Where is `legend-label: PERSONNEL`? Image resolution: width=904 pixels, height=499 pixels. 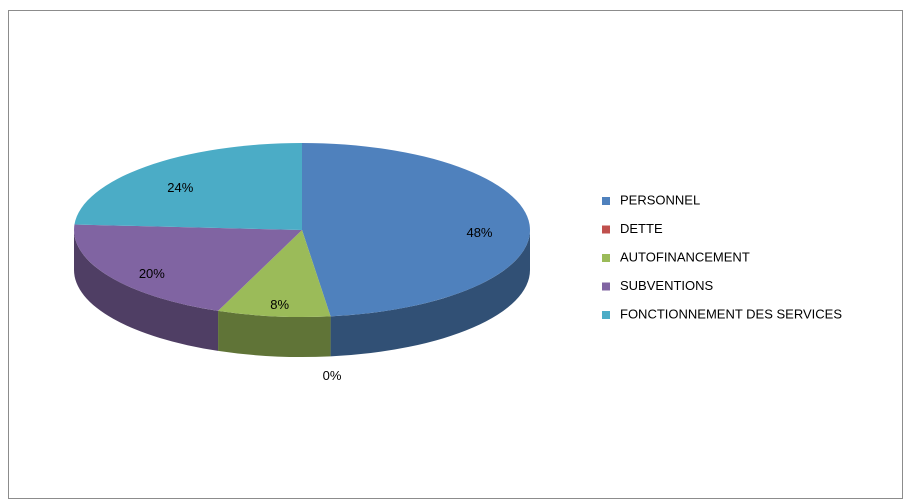
legend-label: PERSONNEL is located at coordinates (660, 199).